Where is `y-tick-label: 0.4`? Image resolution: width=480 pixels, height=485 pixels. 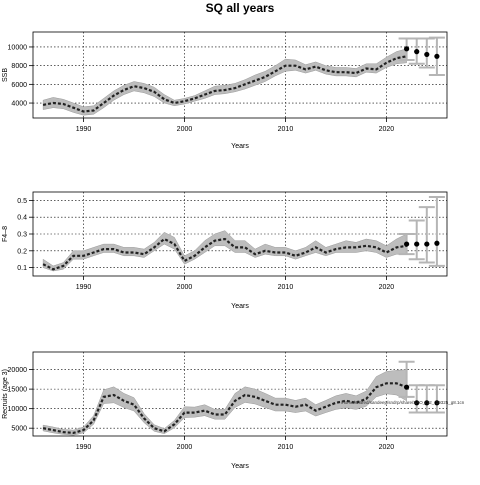 y-tick-label: 0.4 is located at coordinates (22, 218).